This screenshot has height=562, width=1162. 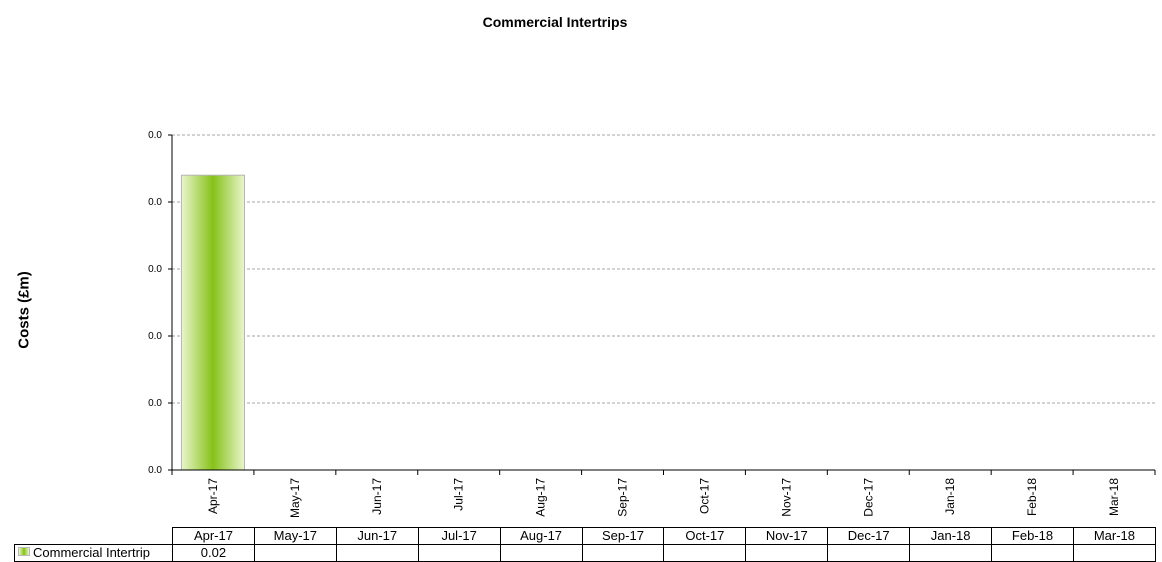 What do you see at coordinates (459, 536) in the screenshot?
I see `table-header-cell: Jul-17` at bounding box center [459, 536].